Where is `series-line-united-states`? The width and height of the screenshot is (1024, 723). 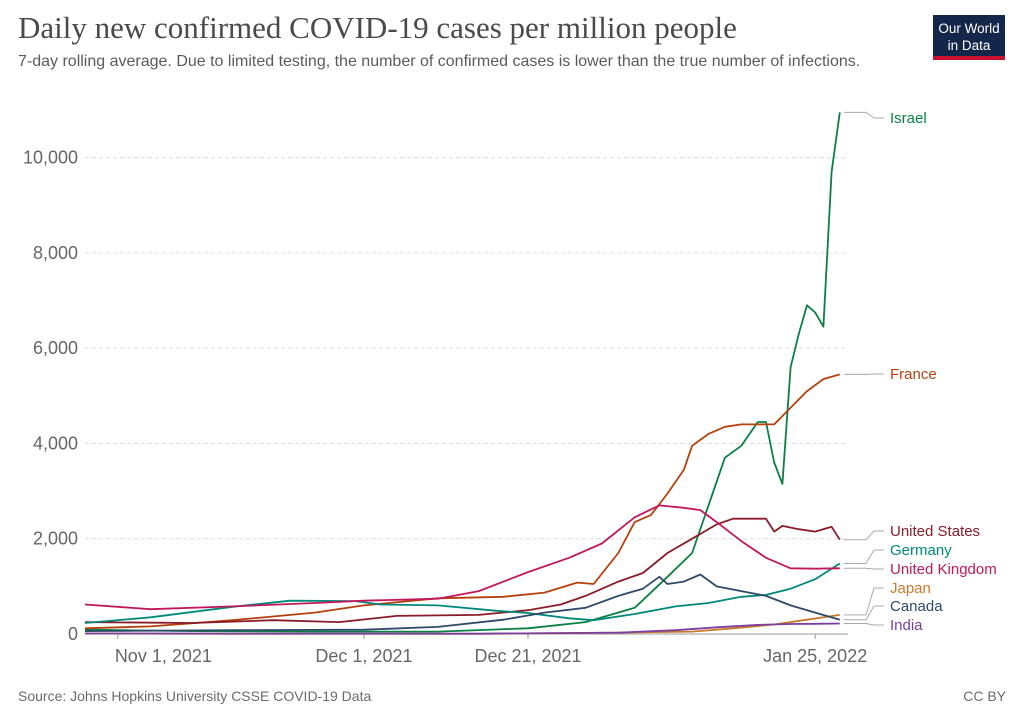 series-line-united-states is located at coordinates (462, 570).